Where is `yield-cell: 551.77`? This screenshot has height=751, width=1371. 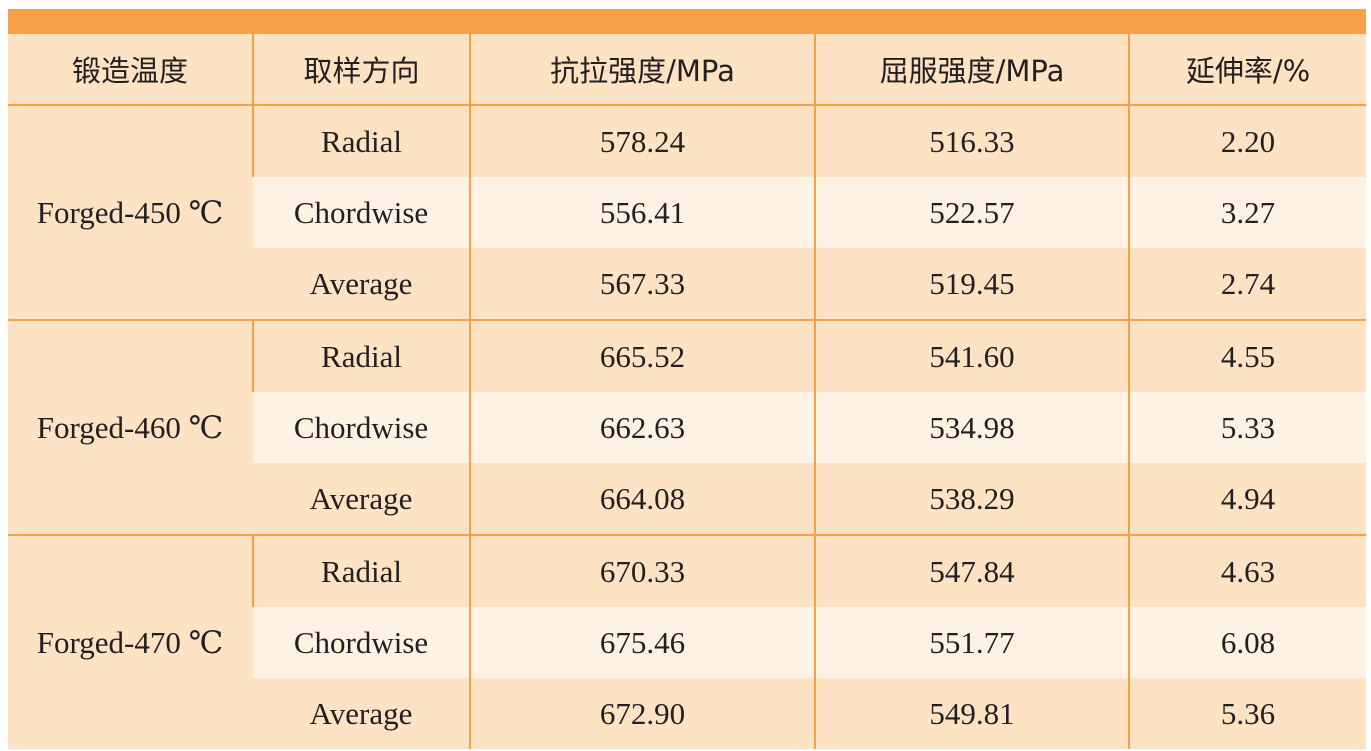 yield-cell: 551.77 is located at coordinates (971, 642).